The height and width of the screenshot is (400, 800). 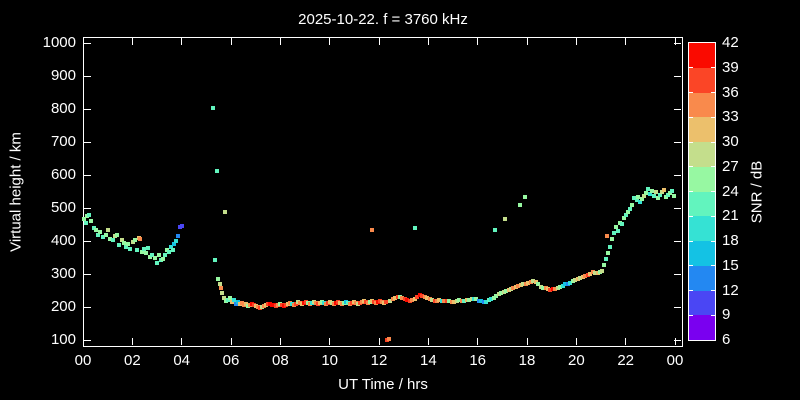 What do you see at coordinates (181, 360) in the screenshot?
I see `x-tick-label: 04` at bounding box center [181, 360].